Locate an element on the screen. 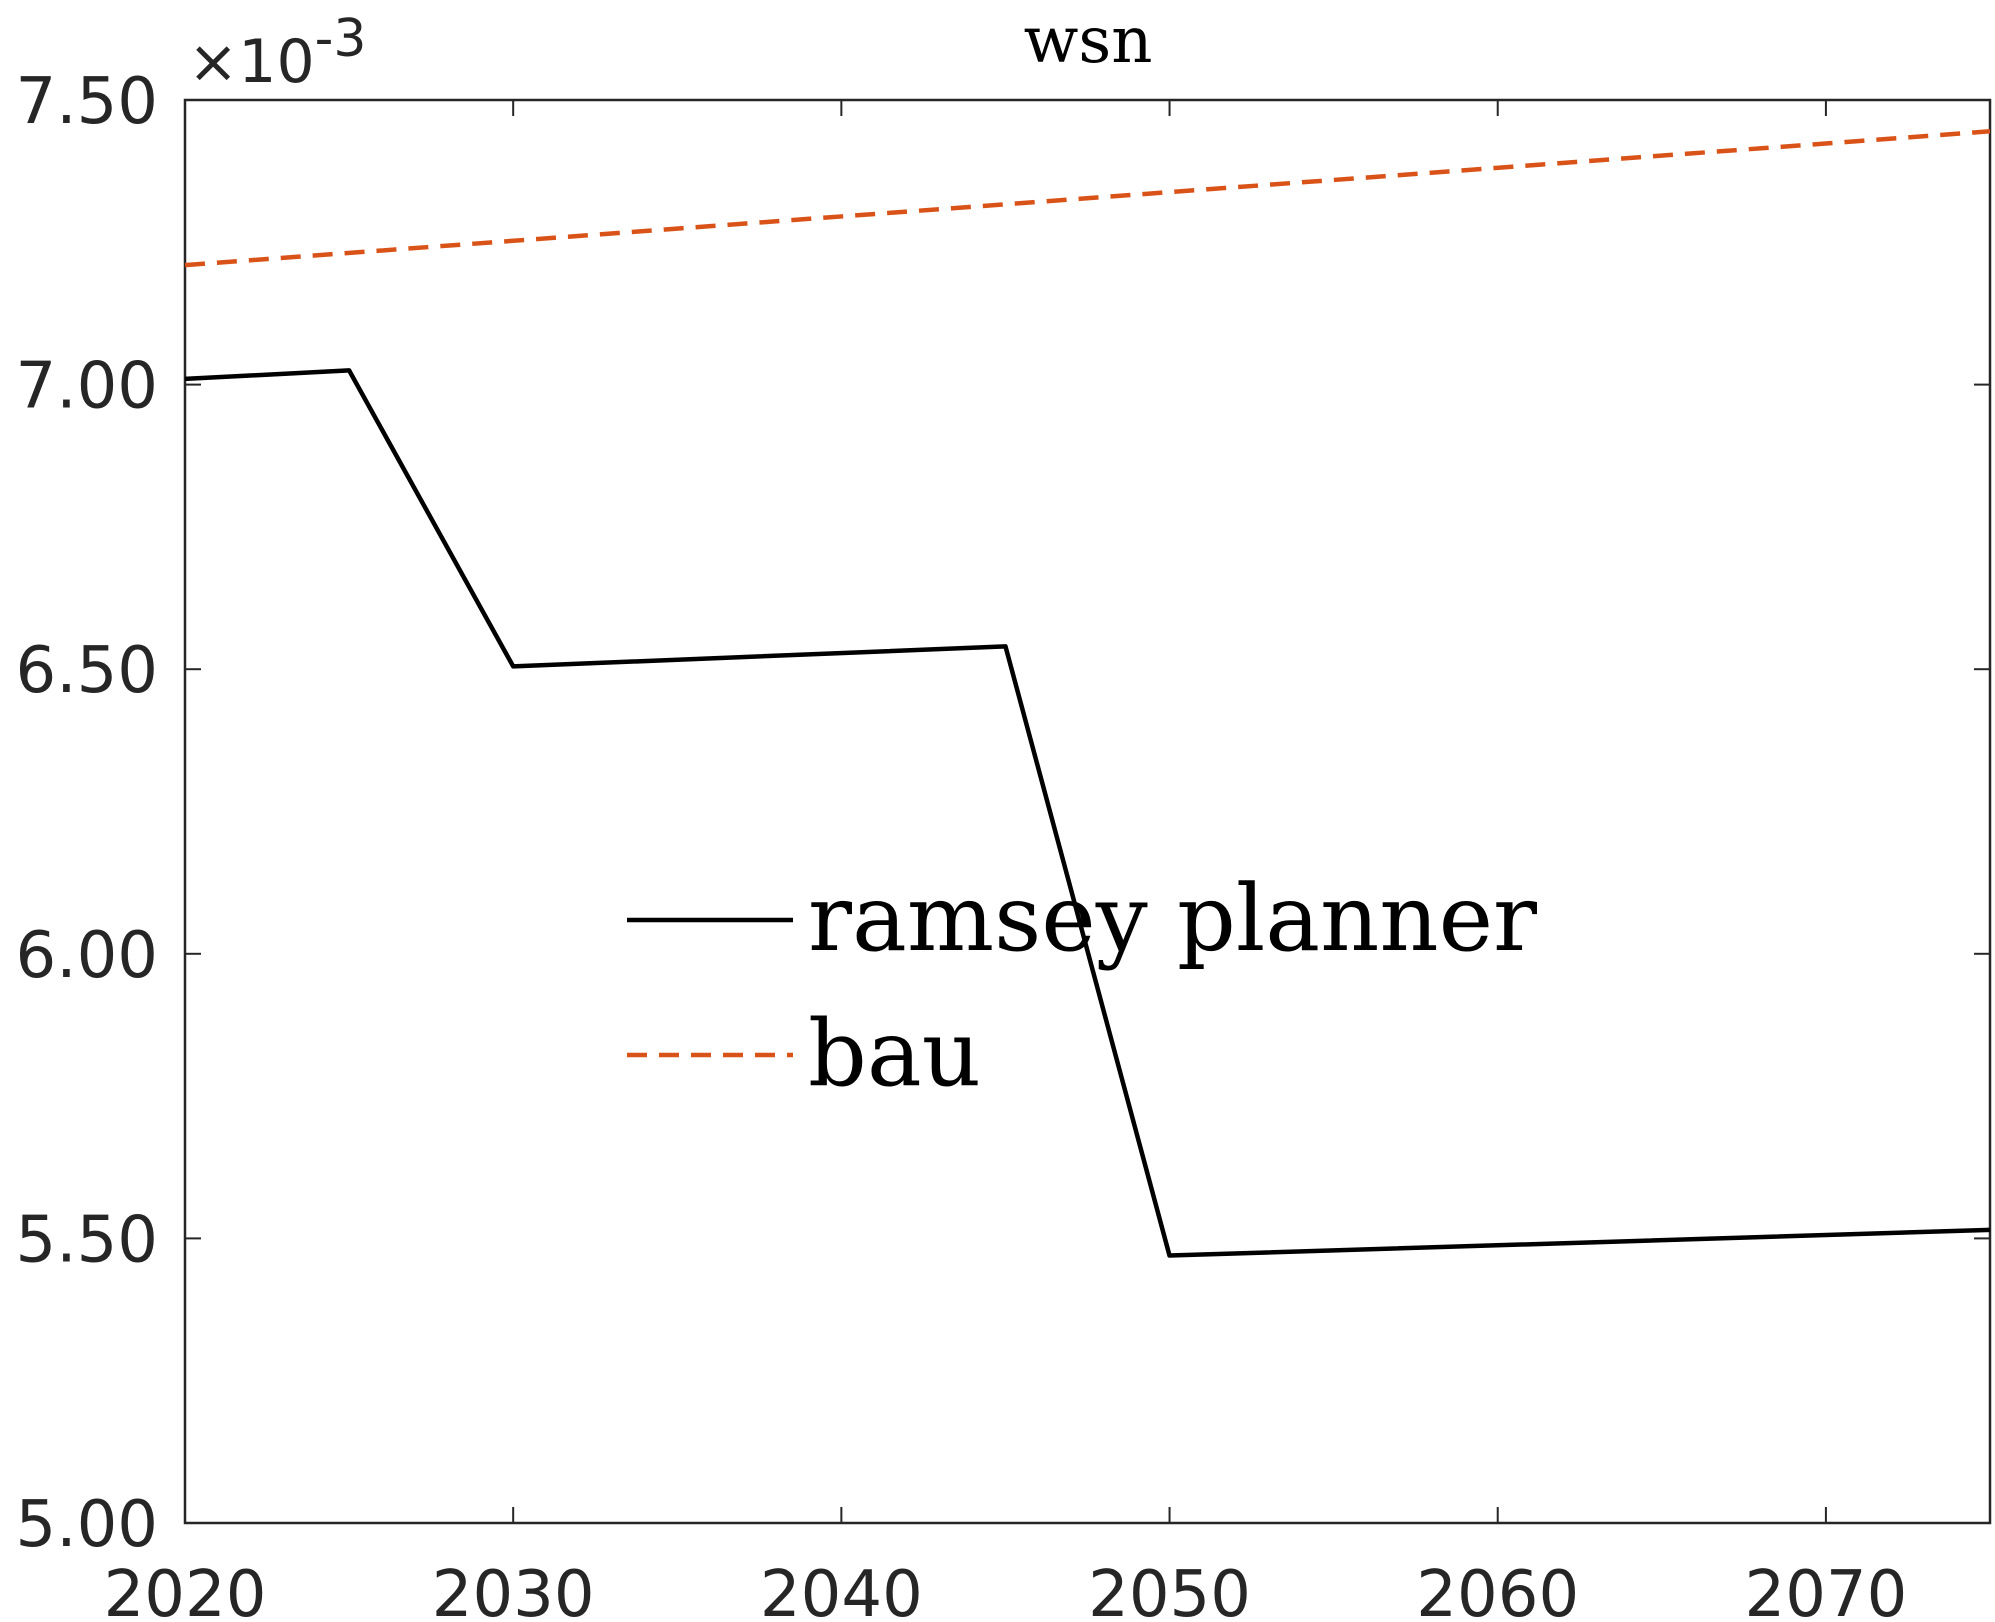 This screenshot has width=1995, height=1622. axis-exponent-label: ×10⁻³ is located at coordinates (277, 53).